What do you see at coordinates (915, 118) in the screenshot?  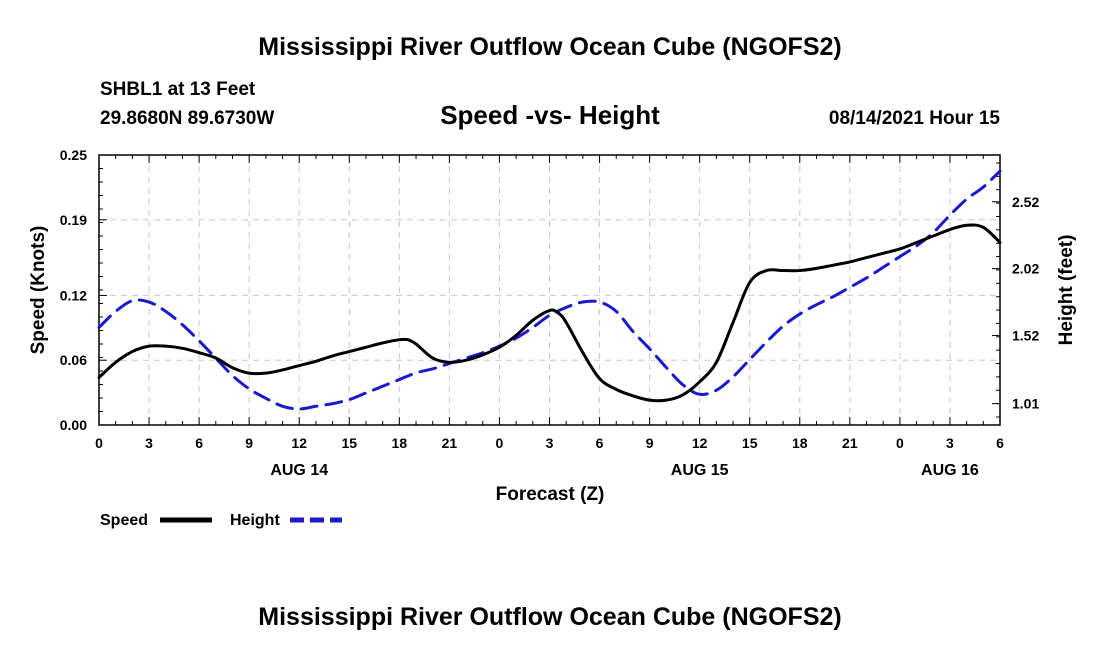 I see `datetime-label: 08/14/2021 Hour 15` at bounding box center [915, 118].